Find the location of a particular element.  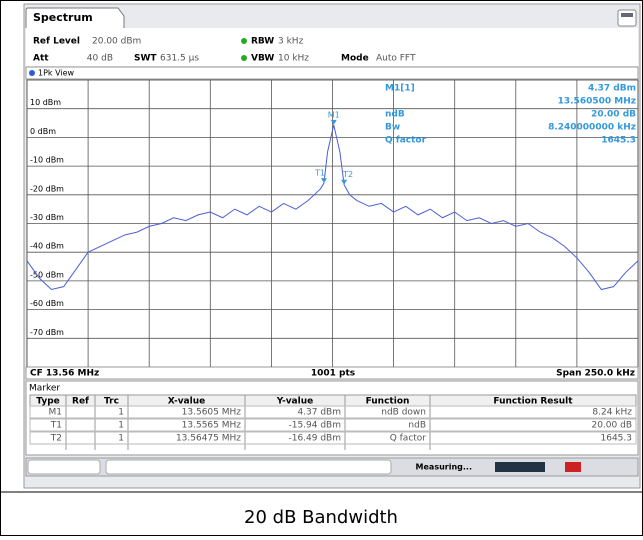

y-tick-label: -20 dBm is located at coordinates (47, 188).